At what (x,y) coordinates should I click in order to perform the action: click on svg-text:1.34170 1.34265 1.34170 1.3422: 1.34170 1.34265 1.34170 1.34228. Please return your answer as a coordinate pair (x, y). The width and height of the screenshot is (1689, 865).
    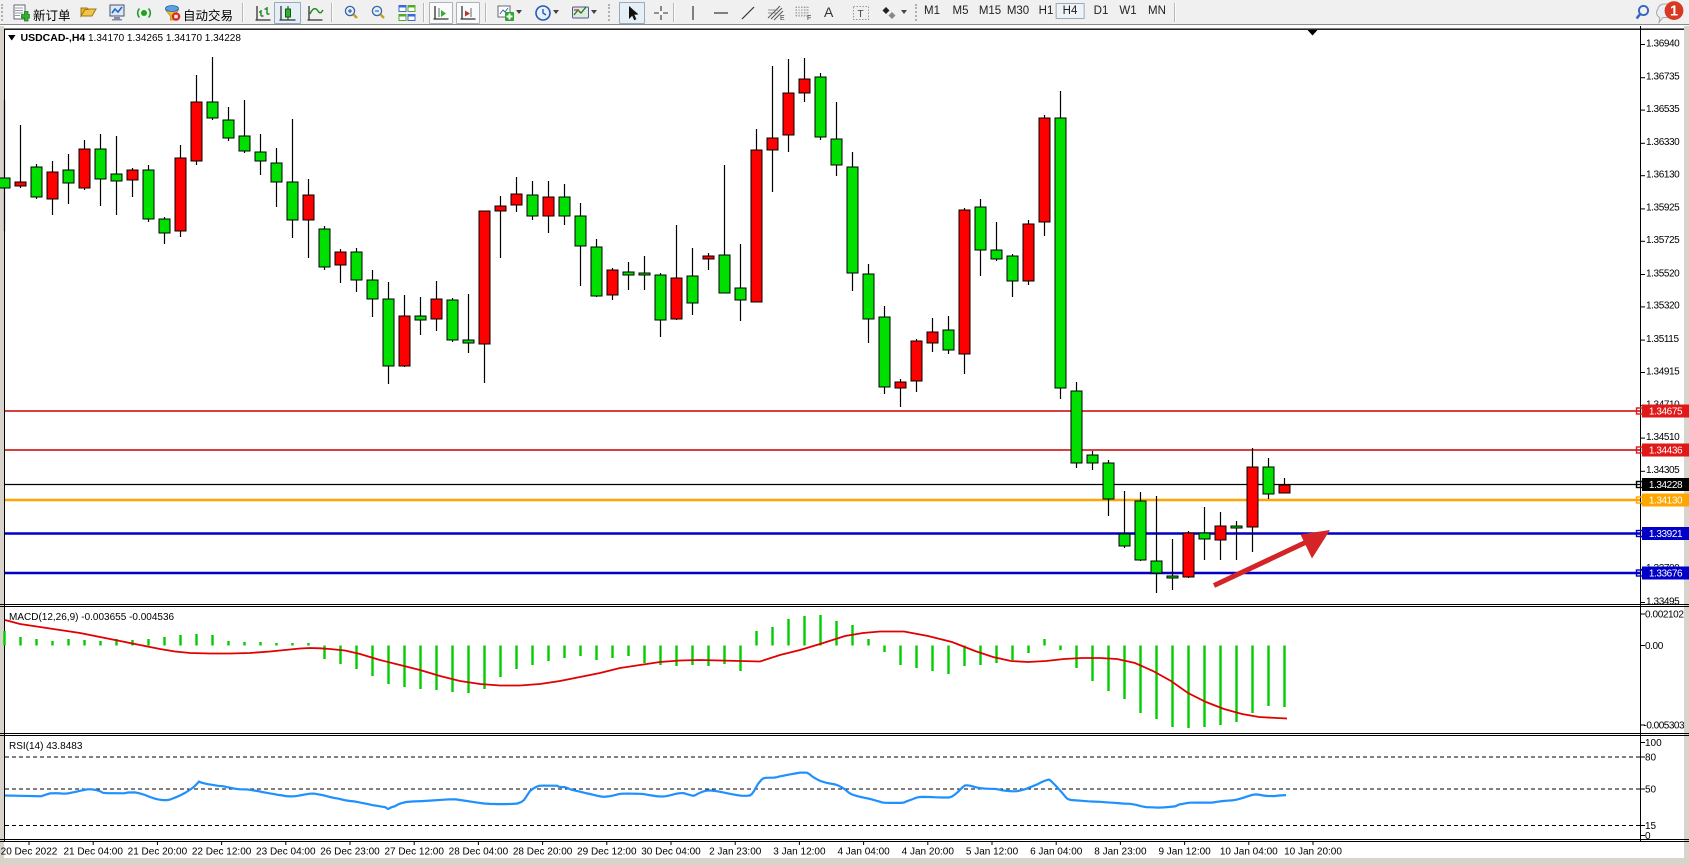
    Looking at the image, I should click on (164, 38).